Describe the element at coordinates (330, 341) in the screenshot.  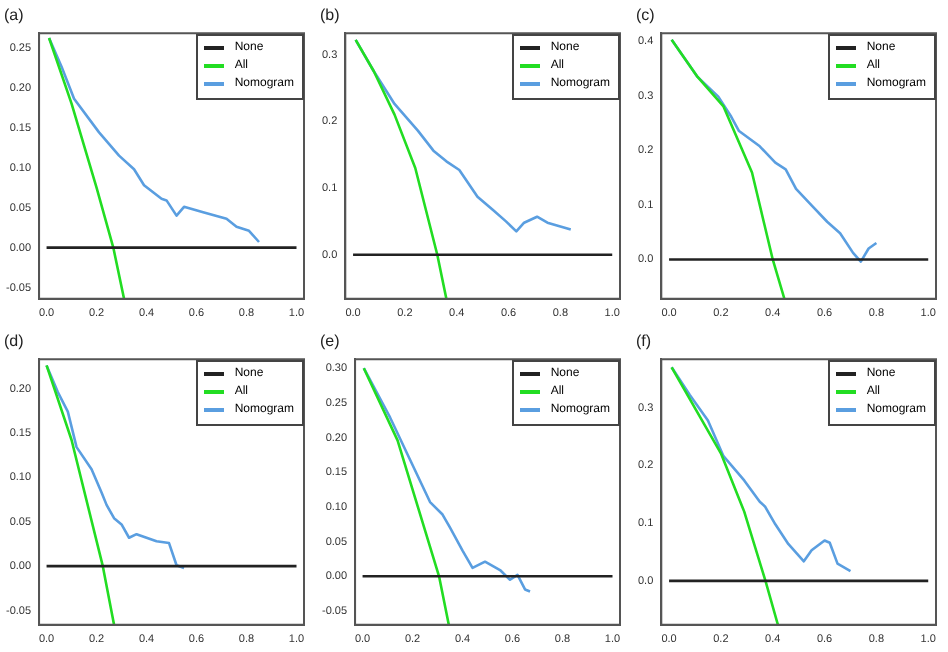
I see `chart-title: (e)` at that location.